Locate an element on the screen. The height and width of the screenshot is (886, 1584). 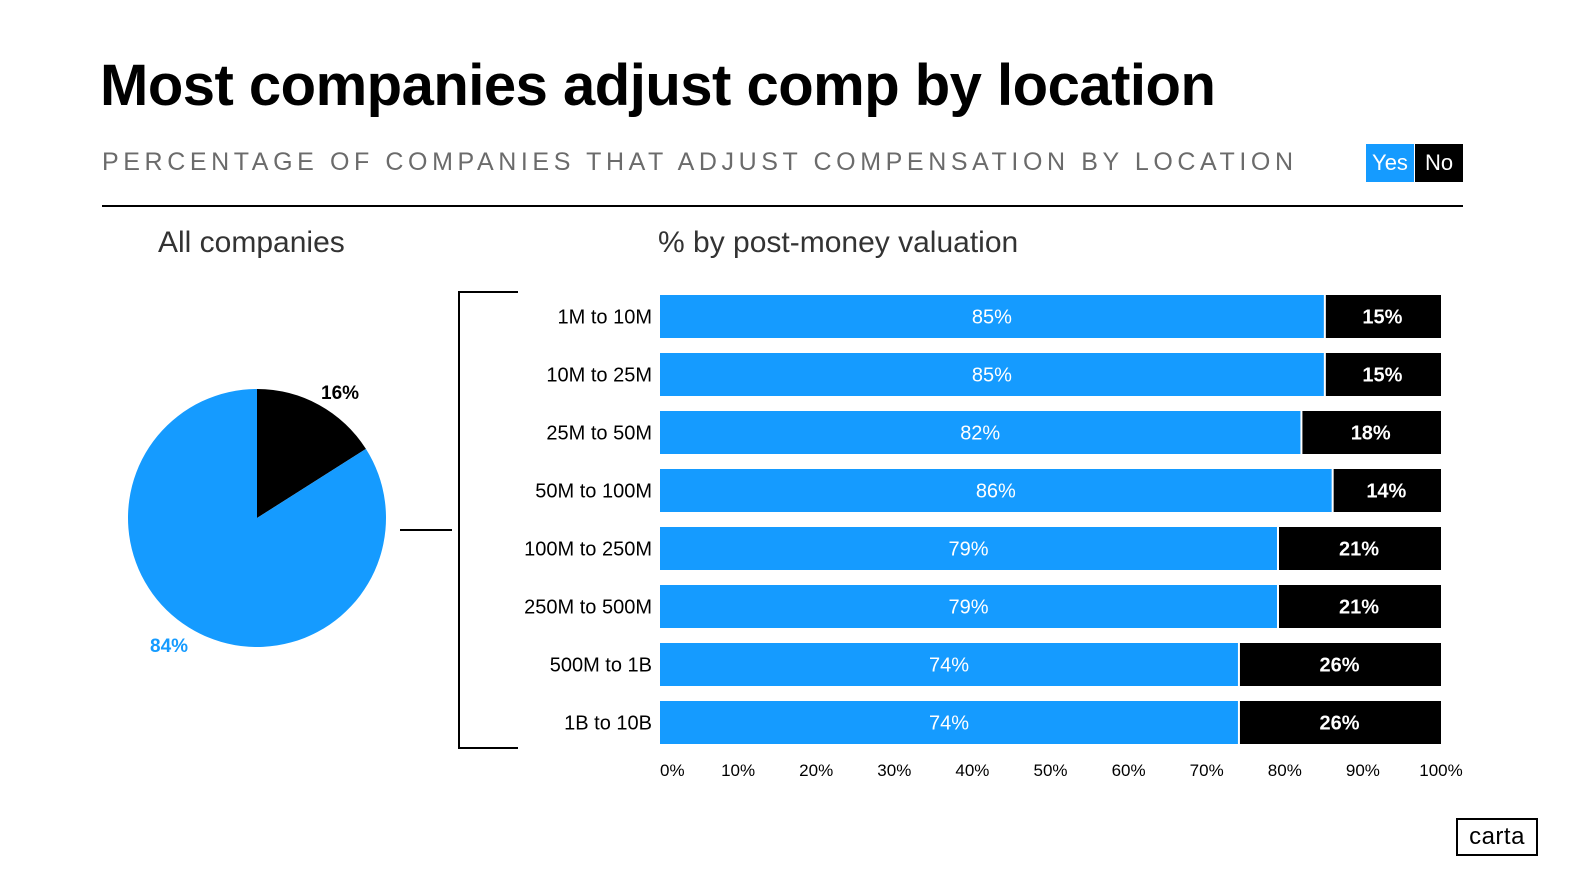
legend-no: No is located at coordinates (1439, 163).